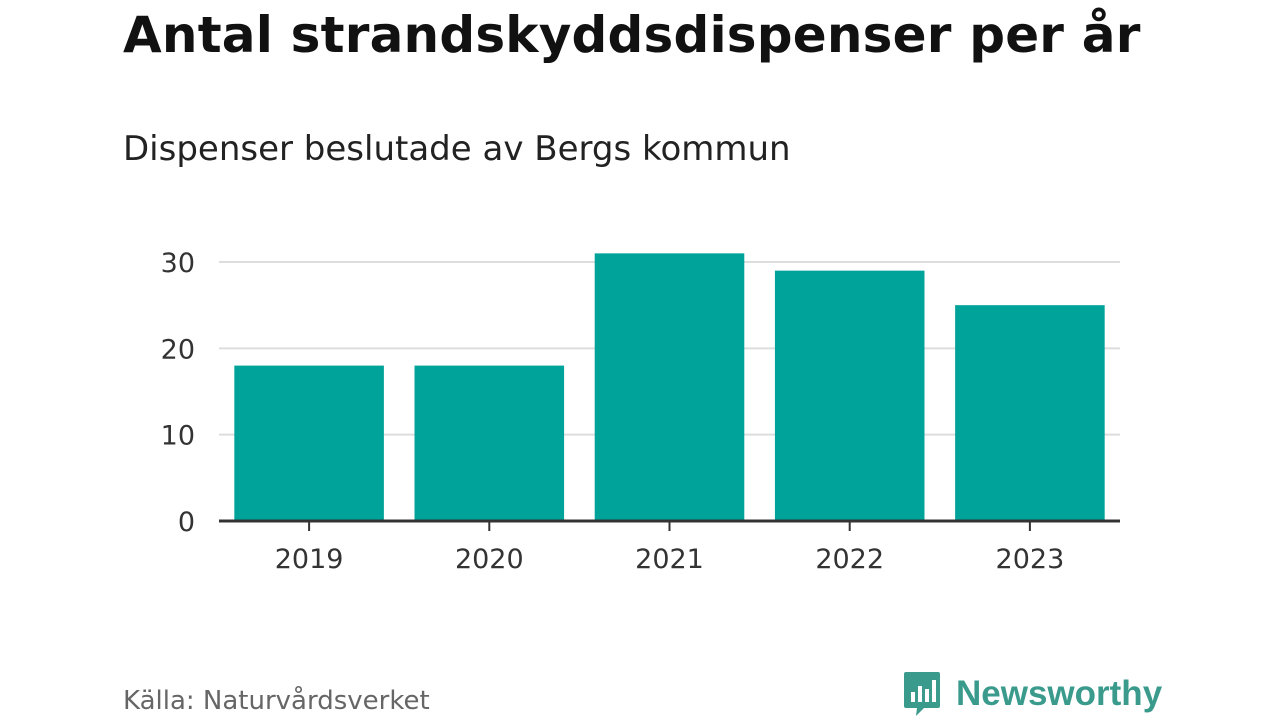 This screenshot has height=720, width=1280. What do you see at coordinates (632, 35) in the screenshot?
I see `chart-title: Antal strandskyddsdispenser per år` at bounding box center [632, 35].